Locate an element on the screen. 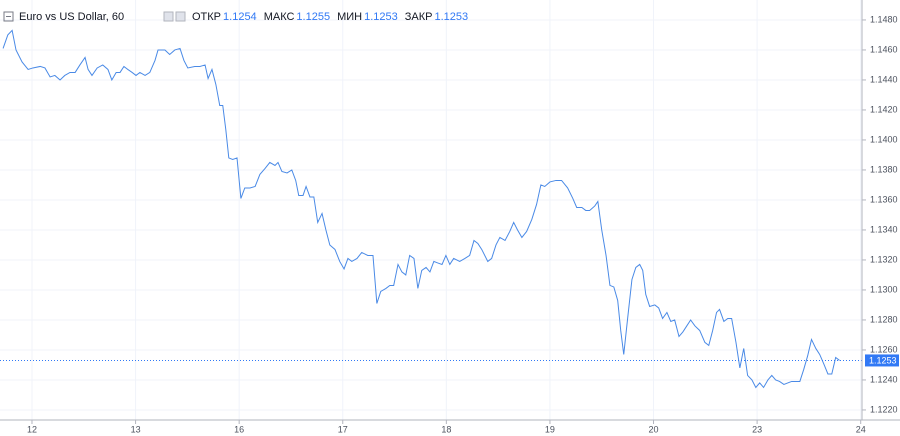 The width and height of the screenshot is (900, 436). hide-icon is located at coordinates (180, 16).